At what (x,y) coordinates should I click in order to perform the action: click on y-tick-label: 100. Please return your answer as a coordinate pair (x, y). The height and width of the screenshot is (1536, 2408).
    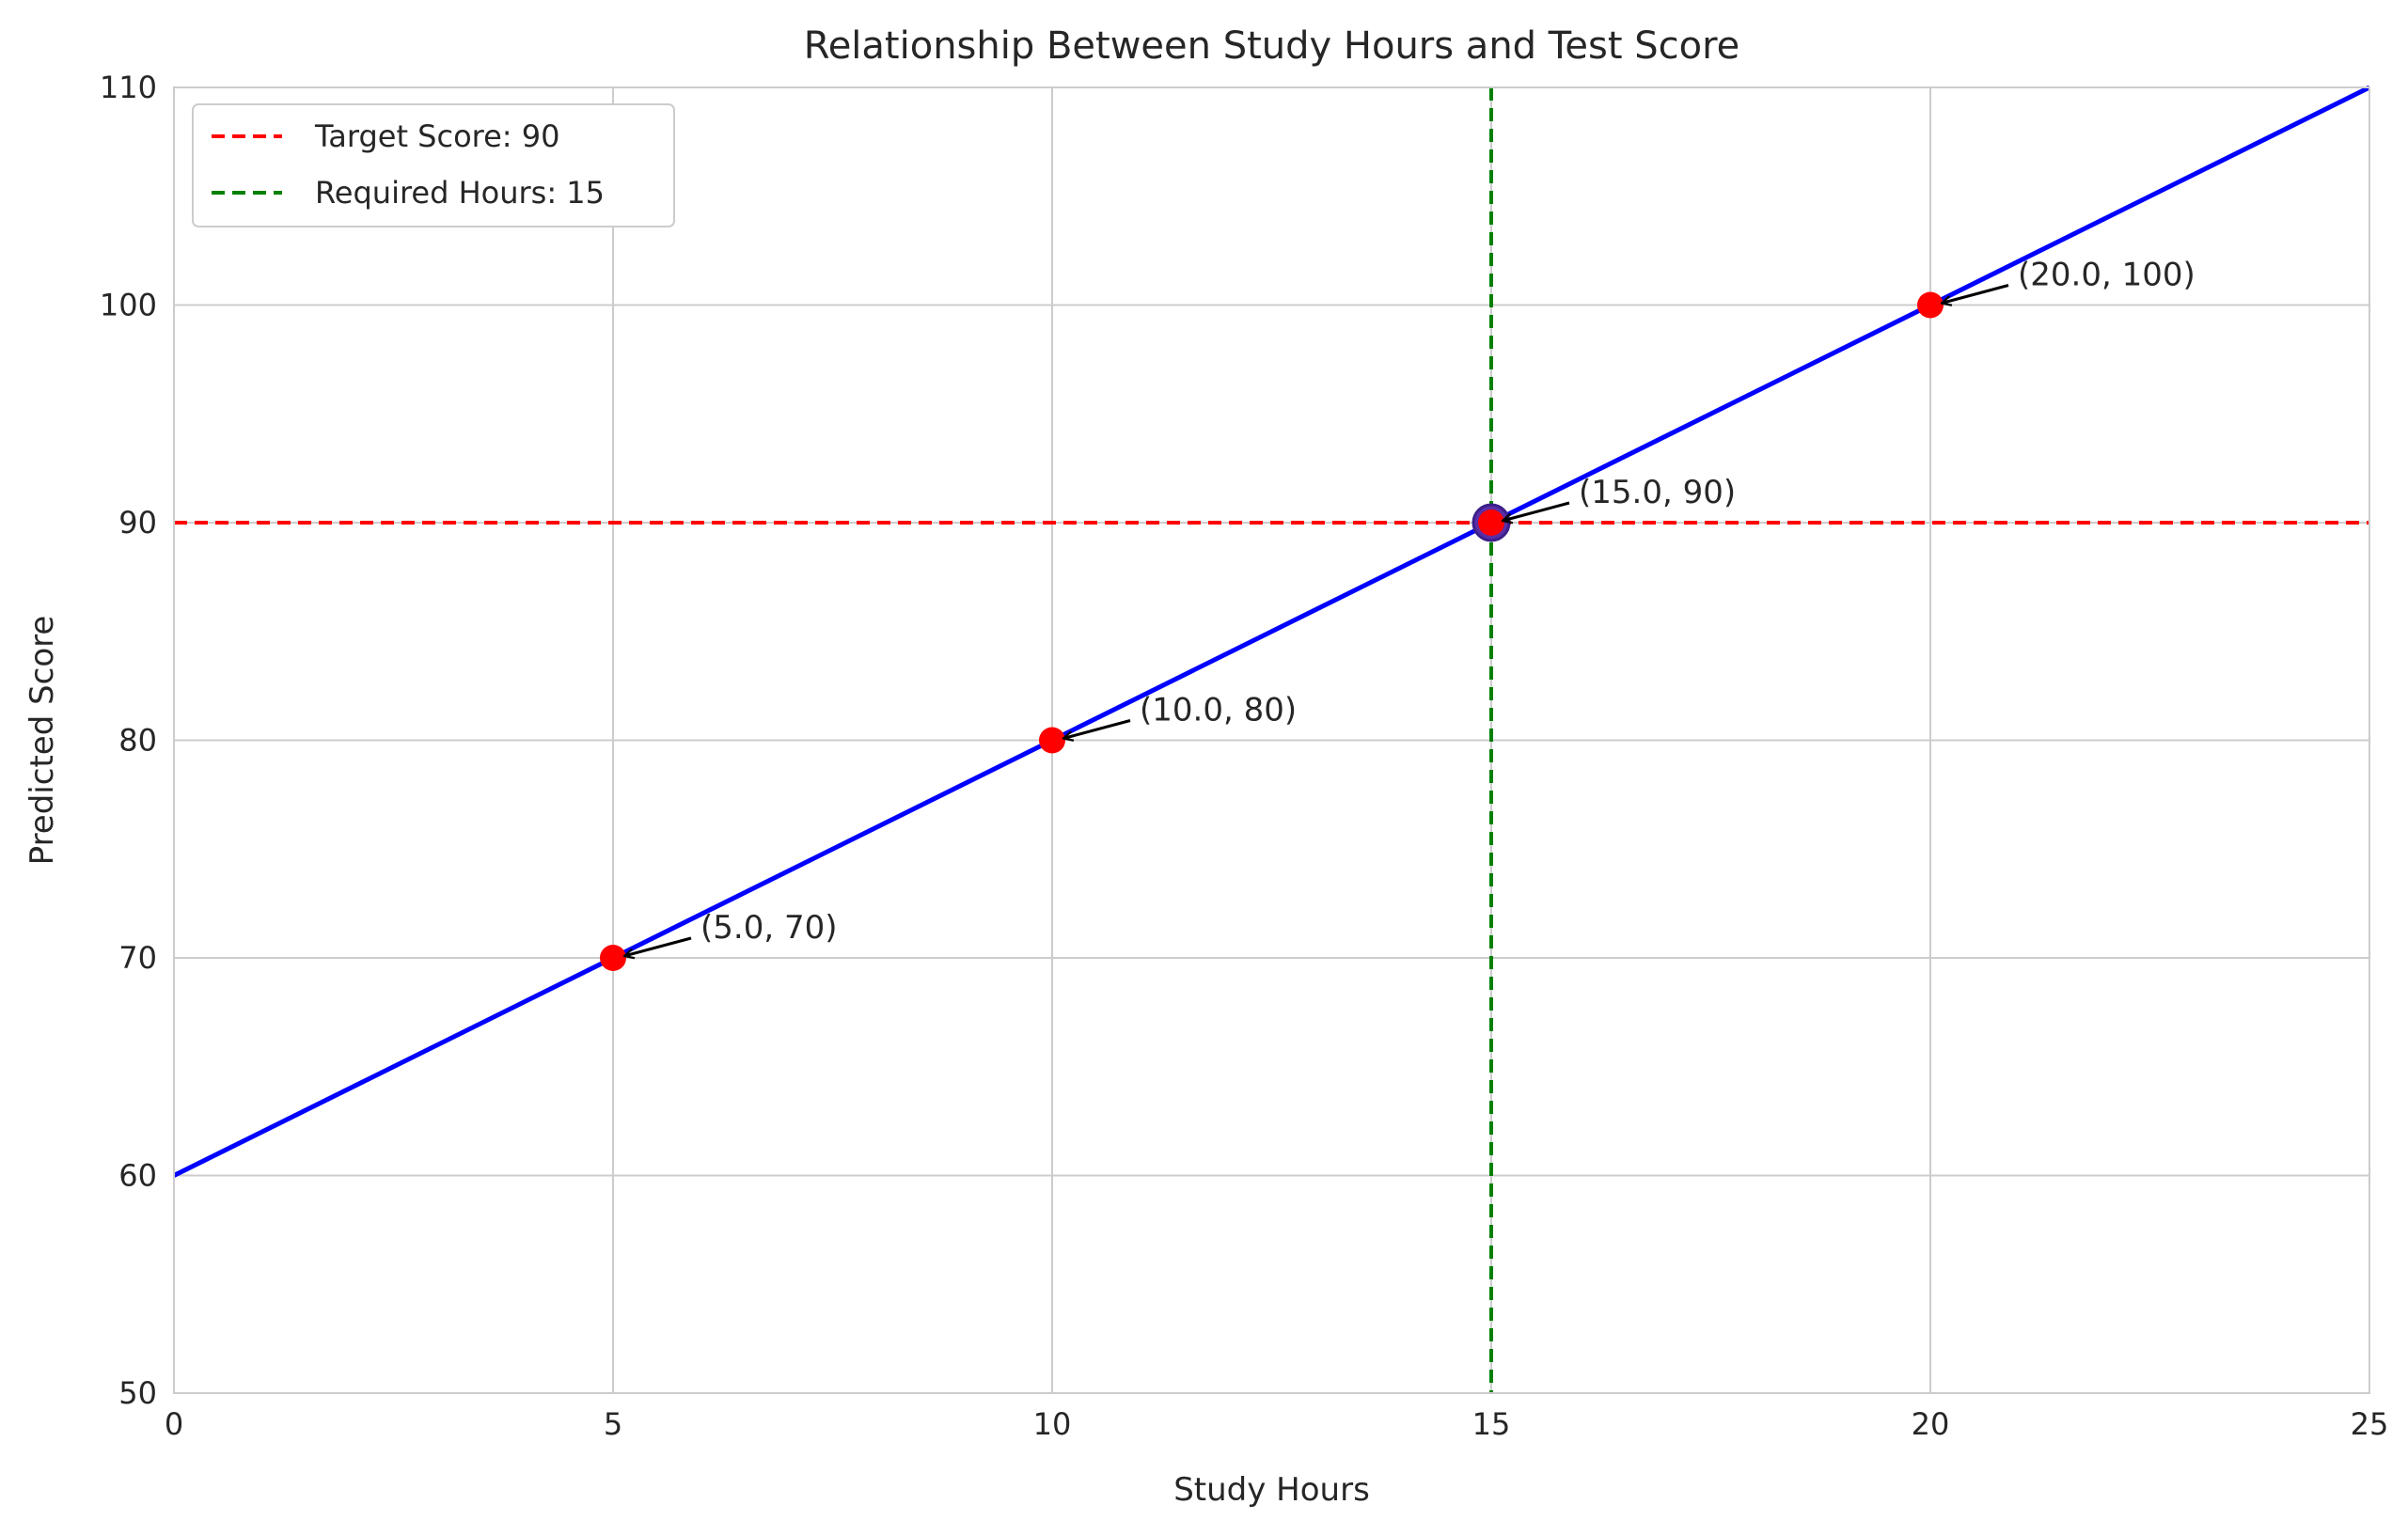
    Looking at the image, I should click on (128, 305).